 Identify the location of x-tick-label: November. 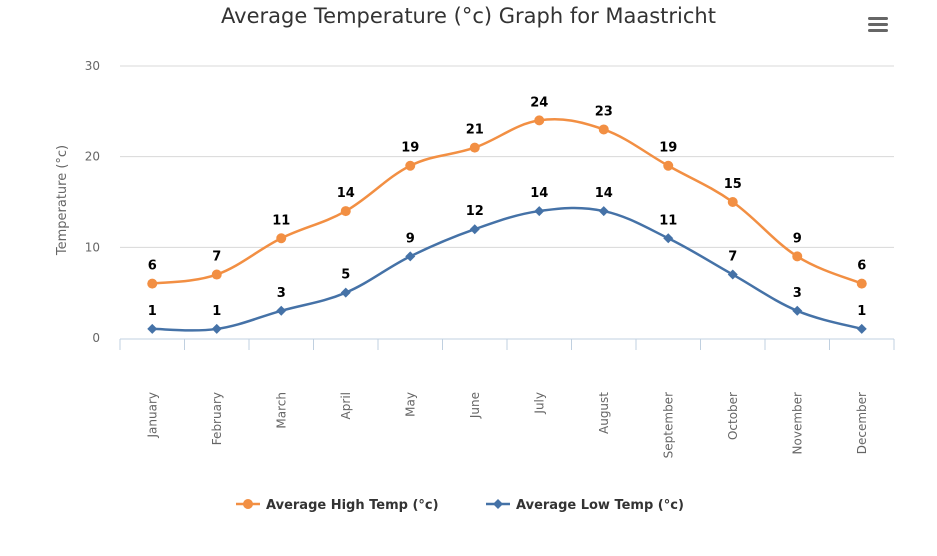
(797, 423).